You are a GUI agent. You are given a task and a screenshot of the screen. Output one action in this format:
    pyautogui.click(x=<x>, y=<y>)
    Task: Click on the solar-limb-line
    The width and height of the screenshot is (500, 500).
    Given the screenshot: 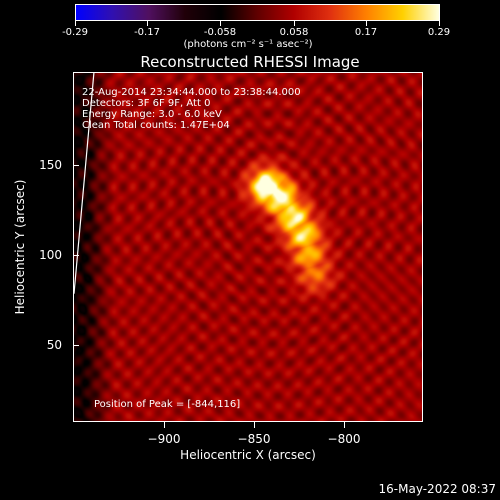 What is the action you would take?
    pyautogui.click(x=84, y=183)
    